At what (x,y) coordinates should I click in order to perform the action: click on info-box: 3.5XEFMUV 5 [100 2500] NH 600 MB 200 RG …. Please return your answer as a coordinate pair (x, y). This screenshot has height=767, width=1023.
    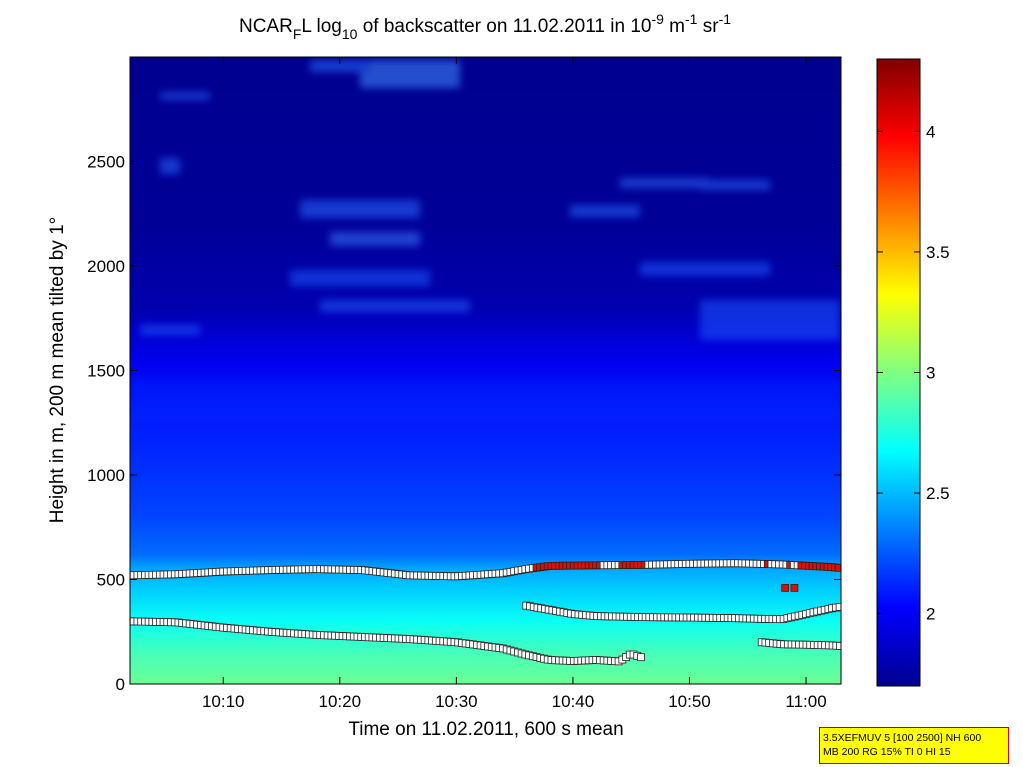
    Looking at the image, I should click on (914, 745).